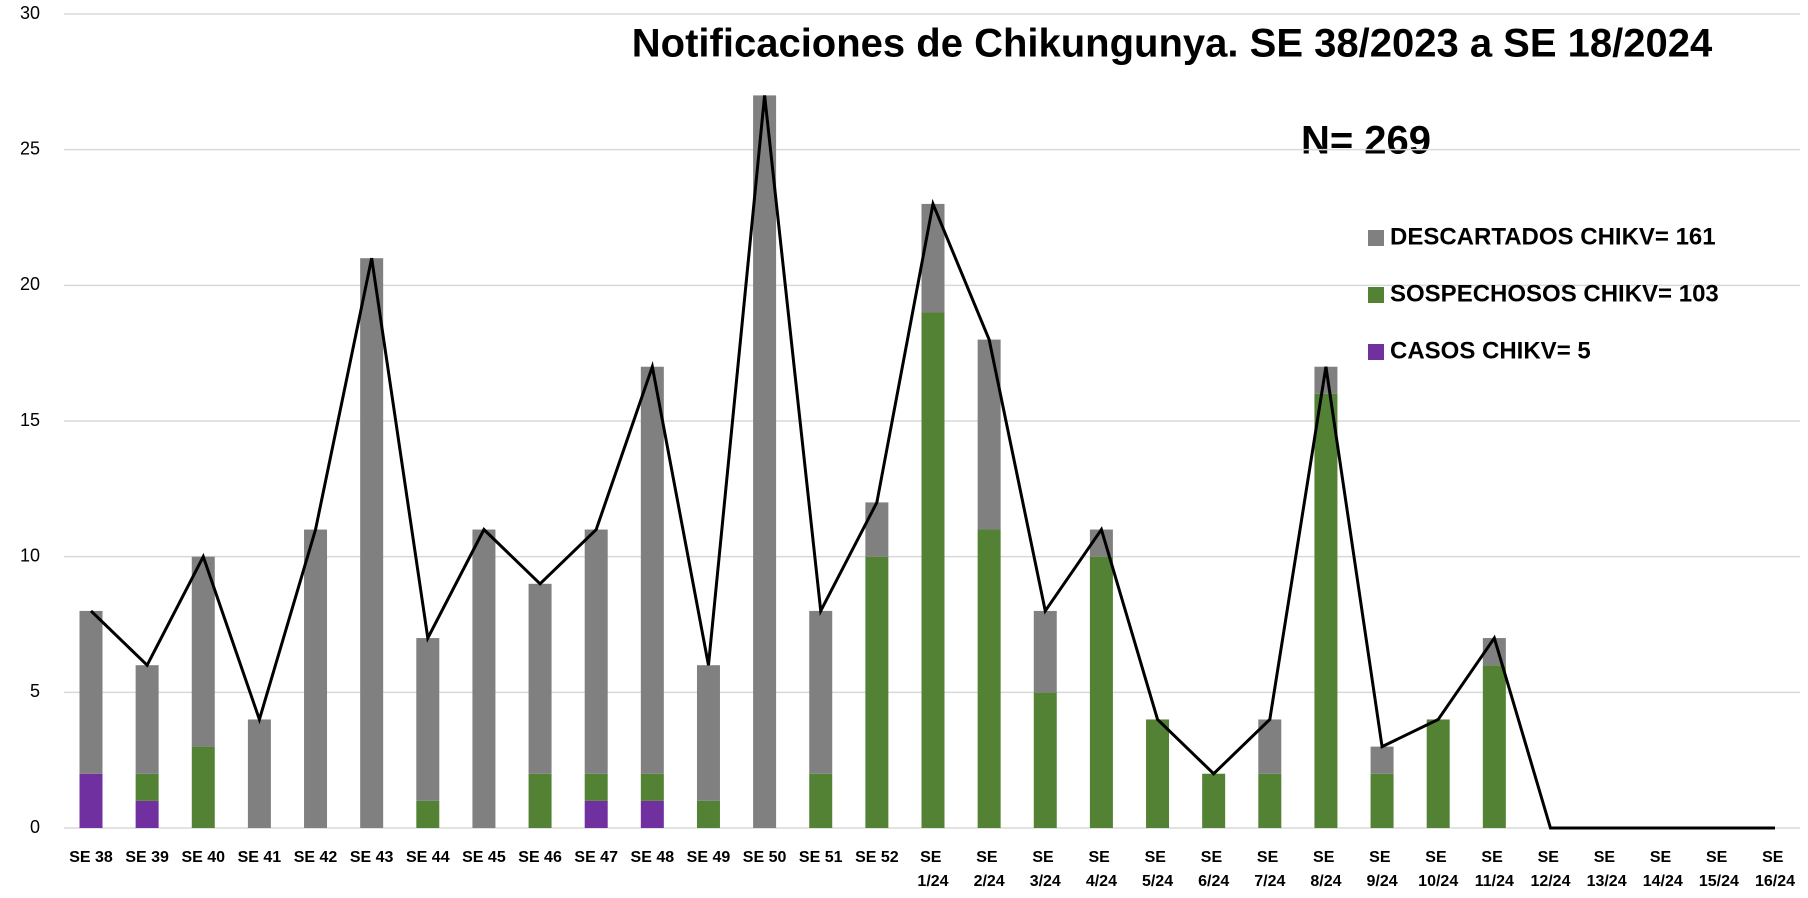  What do you see at coordinates (932, 869) in the screenshot?
I see `x-tick-label: SE 1/24` at bounding box center [932, 869].